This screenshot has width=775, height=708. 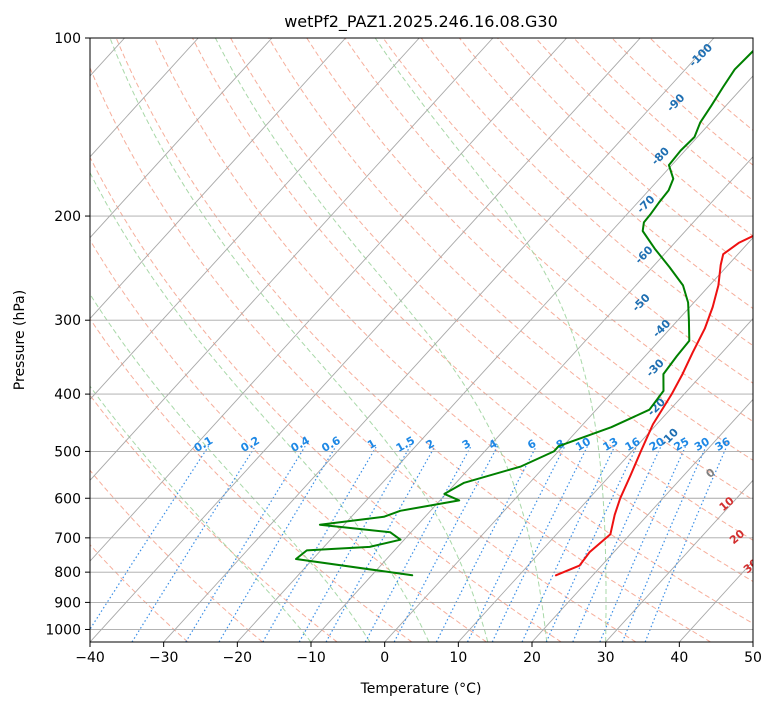 What do you see at coordinates (418, 654) in the screenshot?
I see `x-axis-ticks: −40 −30 −20 −10 0 10 20 30 40 50` at bounding box center [418, 654].